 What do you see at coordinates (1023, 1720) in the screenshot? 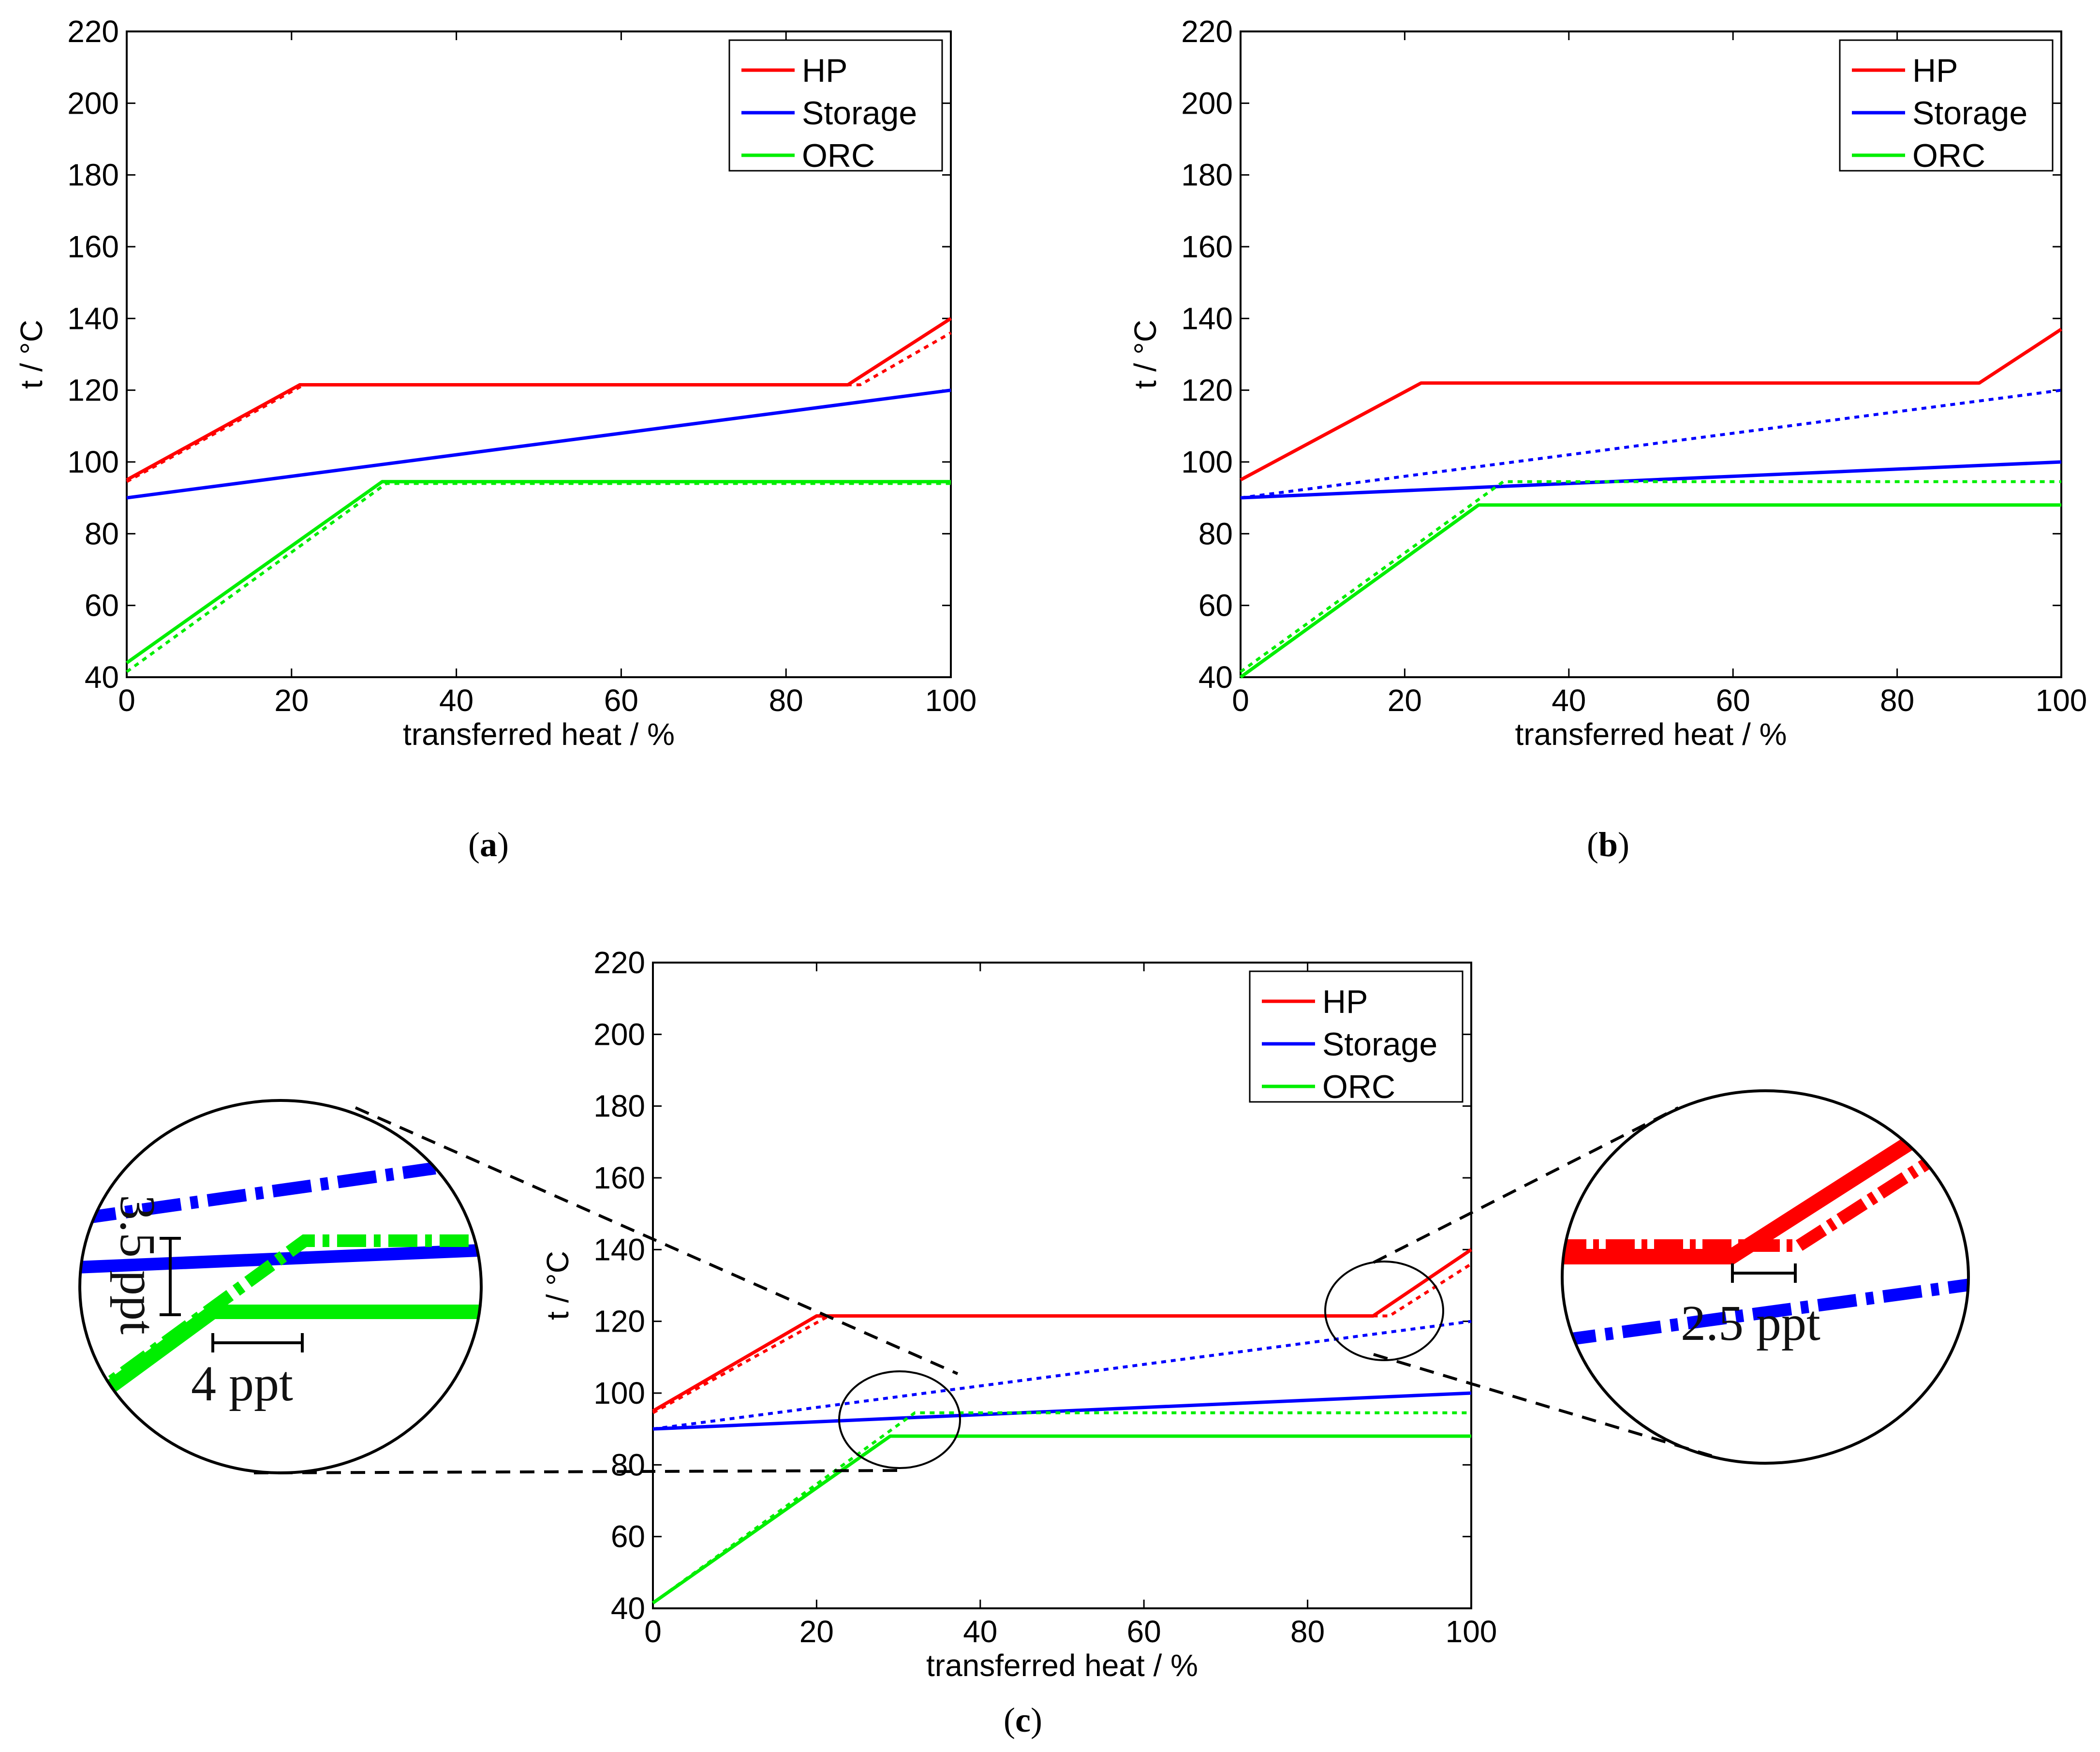
I see `panel-caption: (c)` at bounding box center [1023, 1720].